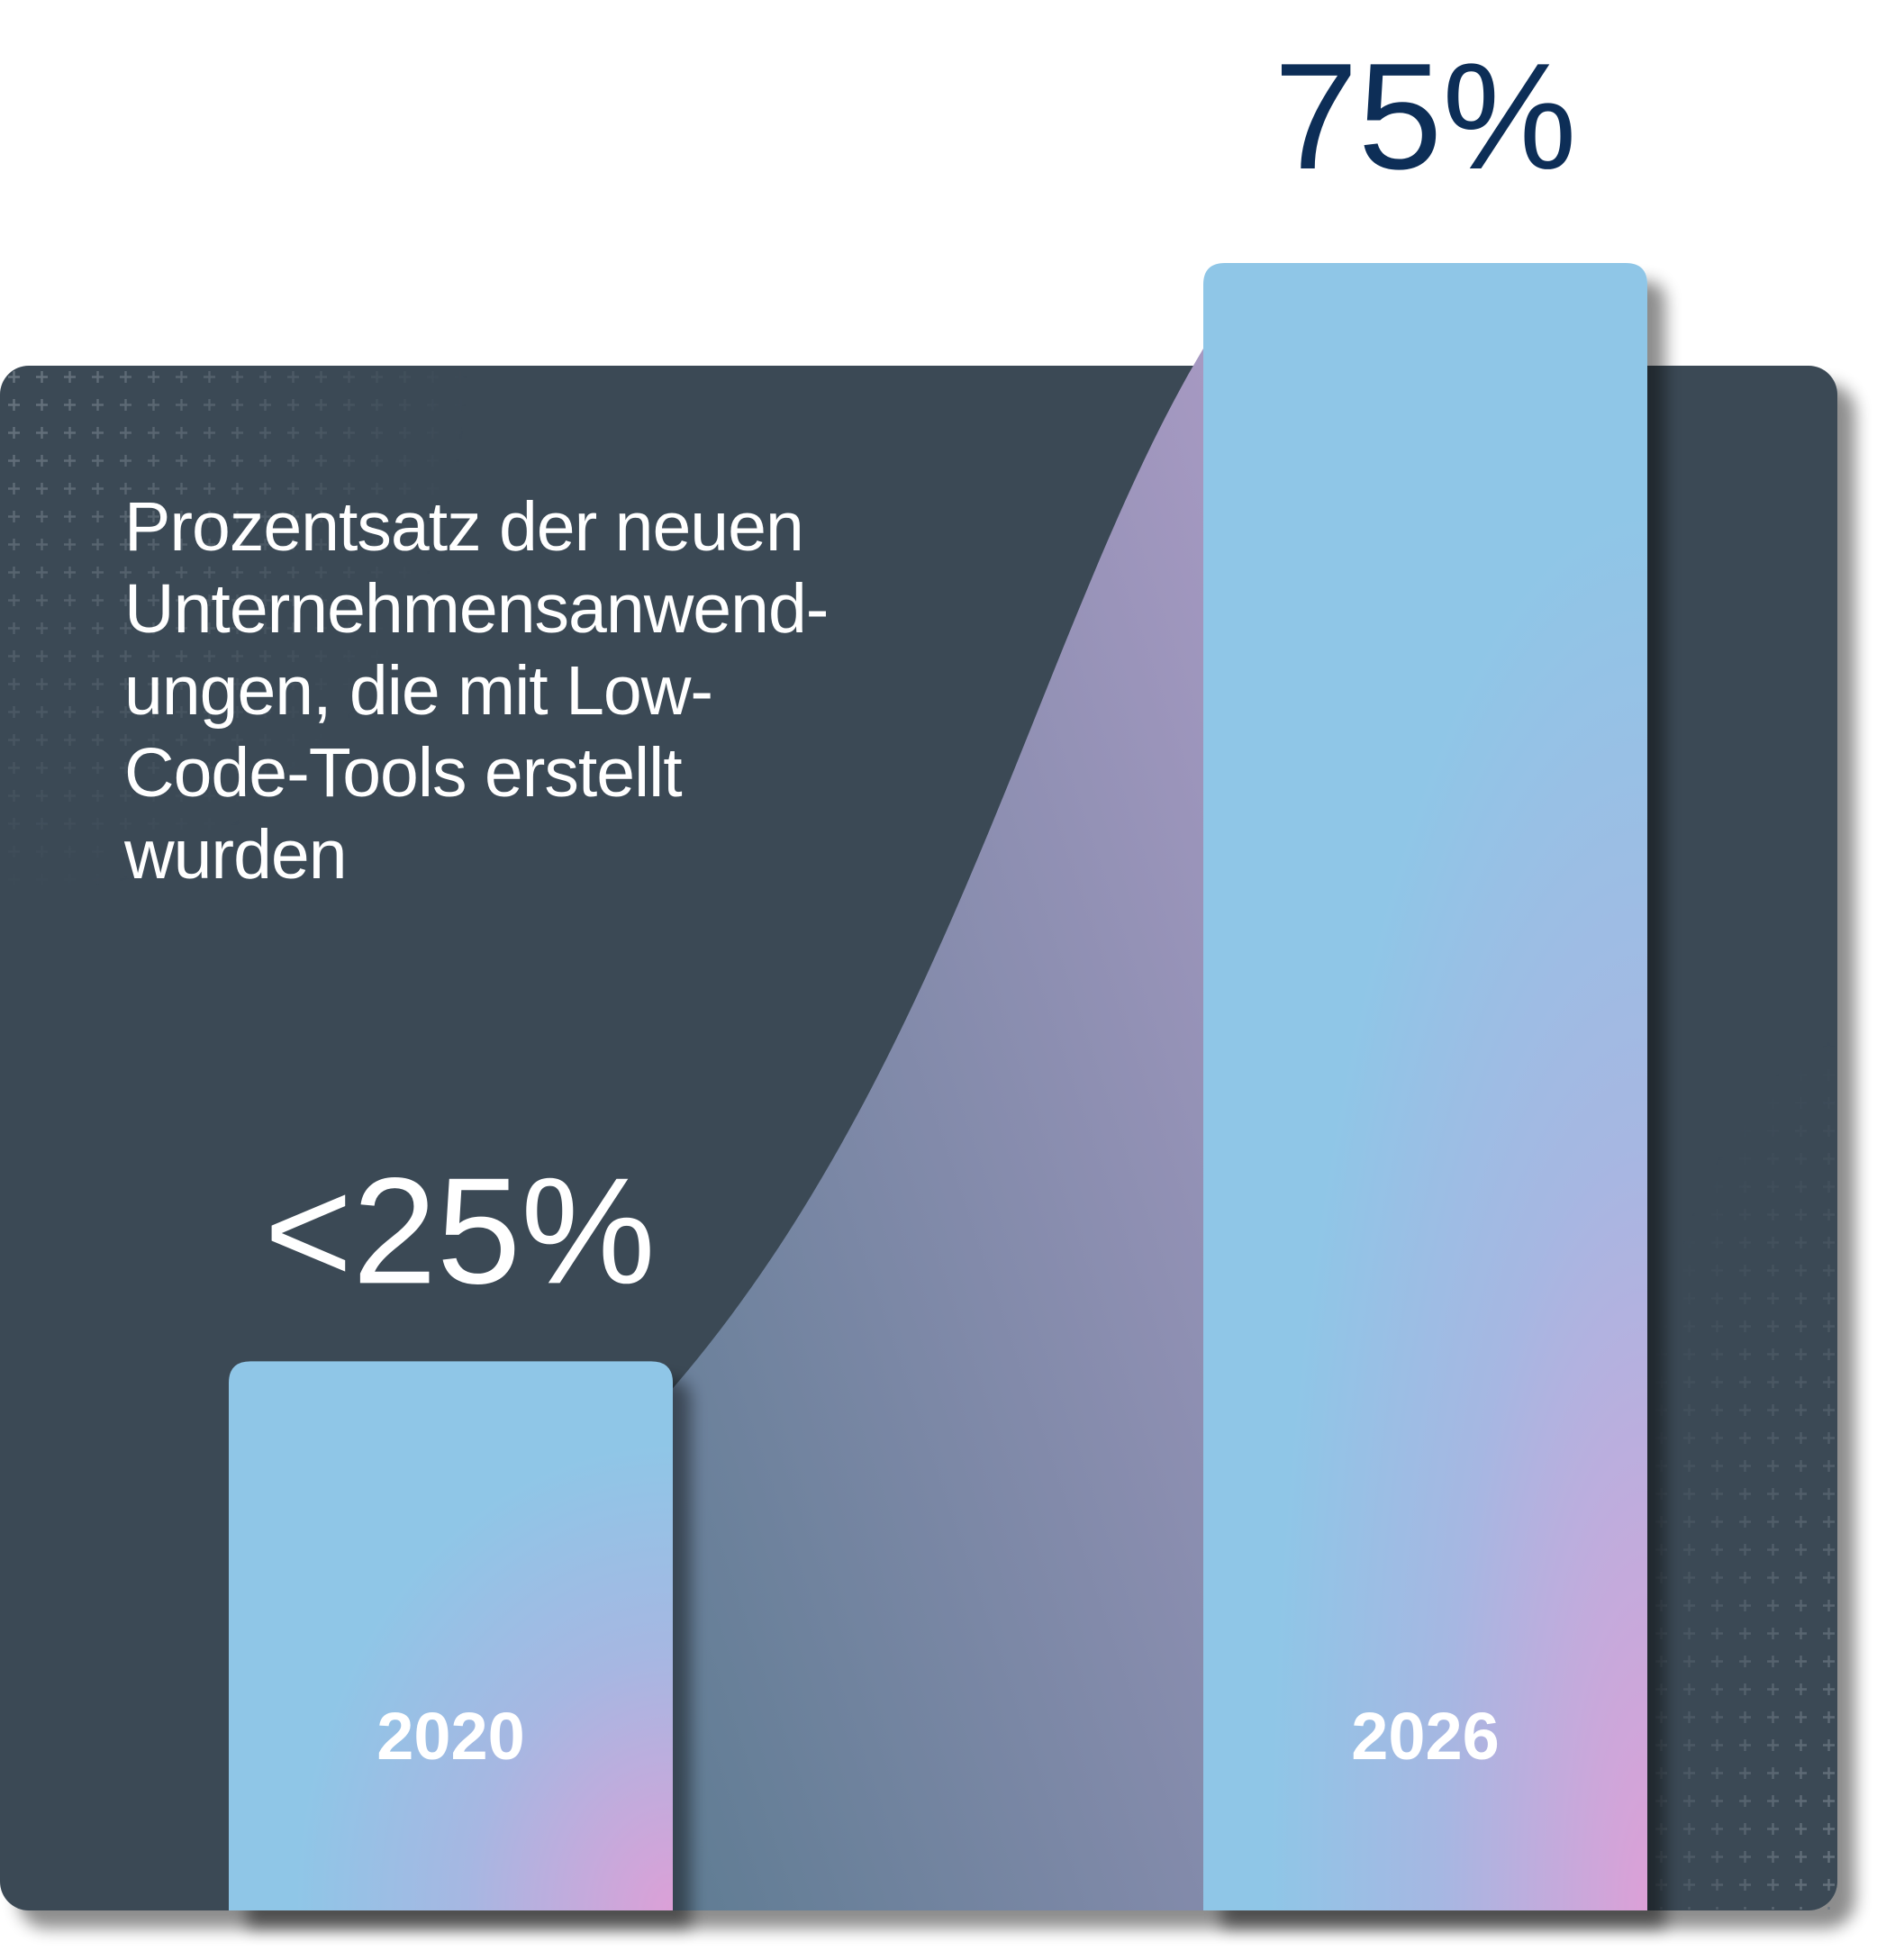 This screenshot has width=1886, height=1960. What do you see at coordinates (451, 1635) in the screenshot?
I see `bar-2020` at bounding box center [451, 1635].